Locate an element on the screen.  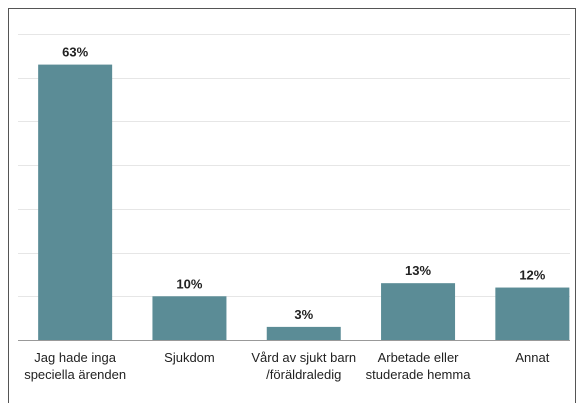
x-tick-label-line: Annat is located at coordinates (532, 357).